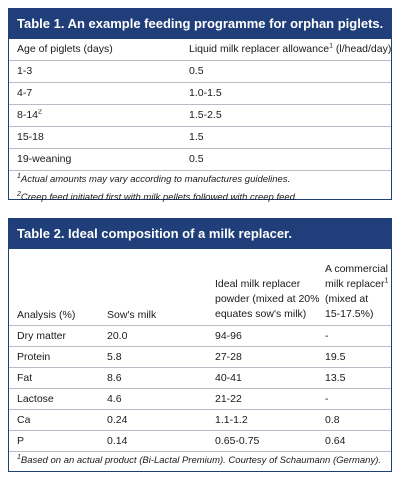  What do you see at coordinates (200, 357) in the screenshot?
I see `table2-row: Protein 5.8 27-28 19.5` at bounding box center [200, 357].